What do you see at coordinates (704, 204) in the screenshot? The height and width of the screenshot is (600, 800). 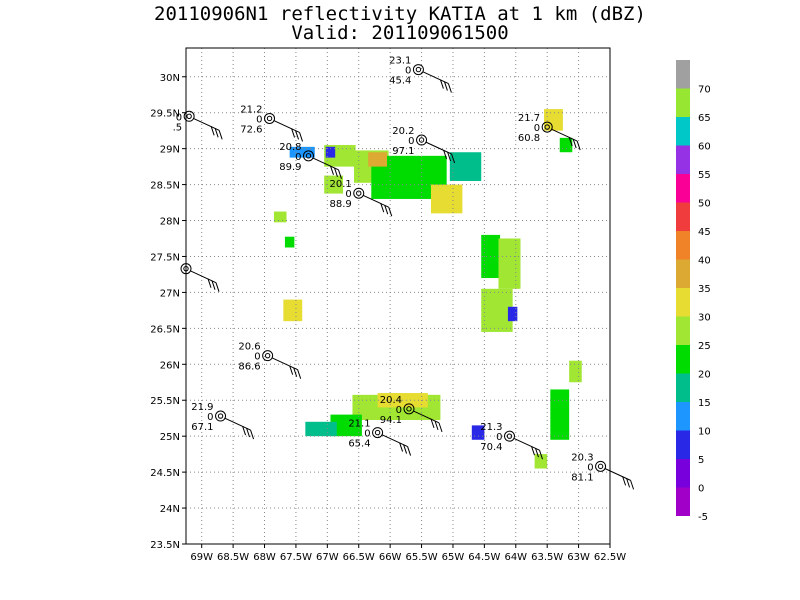 I see `colorbar-label-4: 50` at bounding box center [704, 204].